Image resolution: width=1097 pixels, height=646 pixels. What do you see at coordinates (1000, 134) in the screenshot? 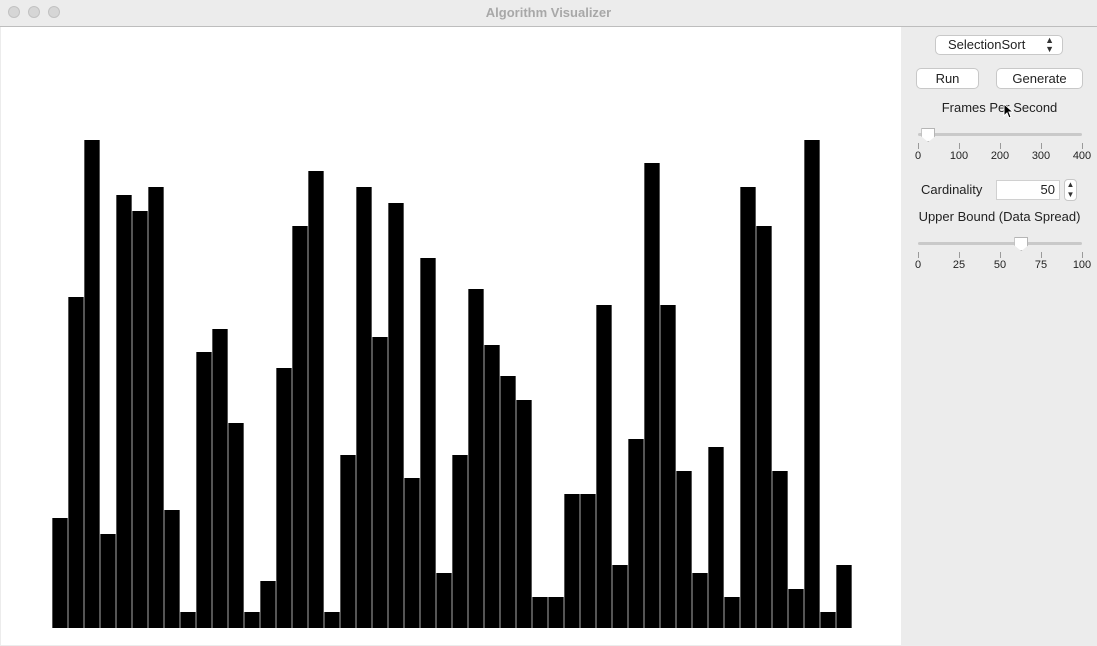
I see `fps-slider` at bounding box center [1000, 134].